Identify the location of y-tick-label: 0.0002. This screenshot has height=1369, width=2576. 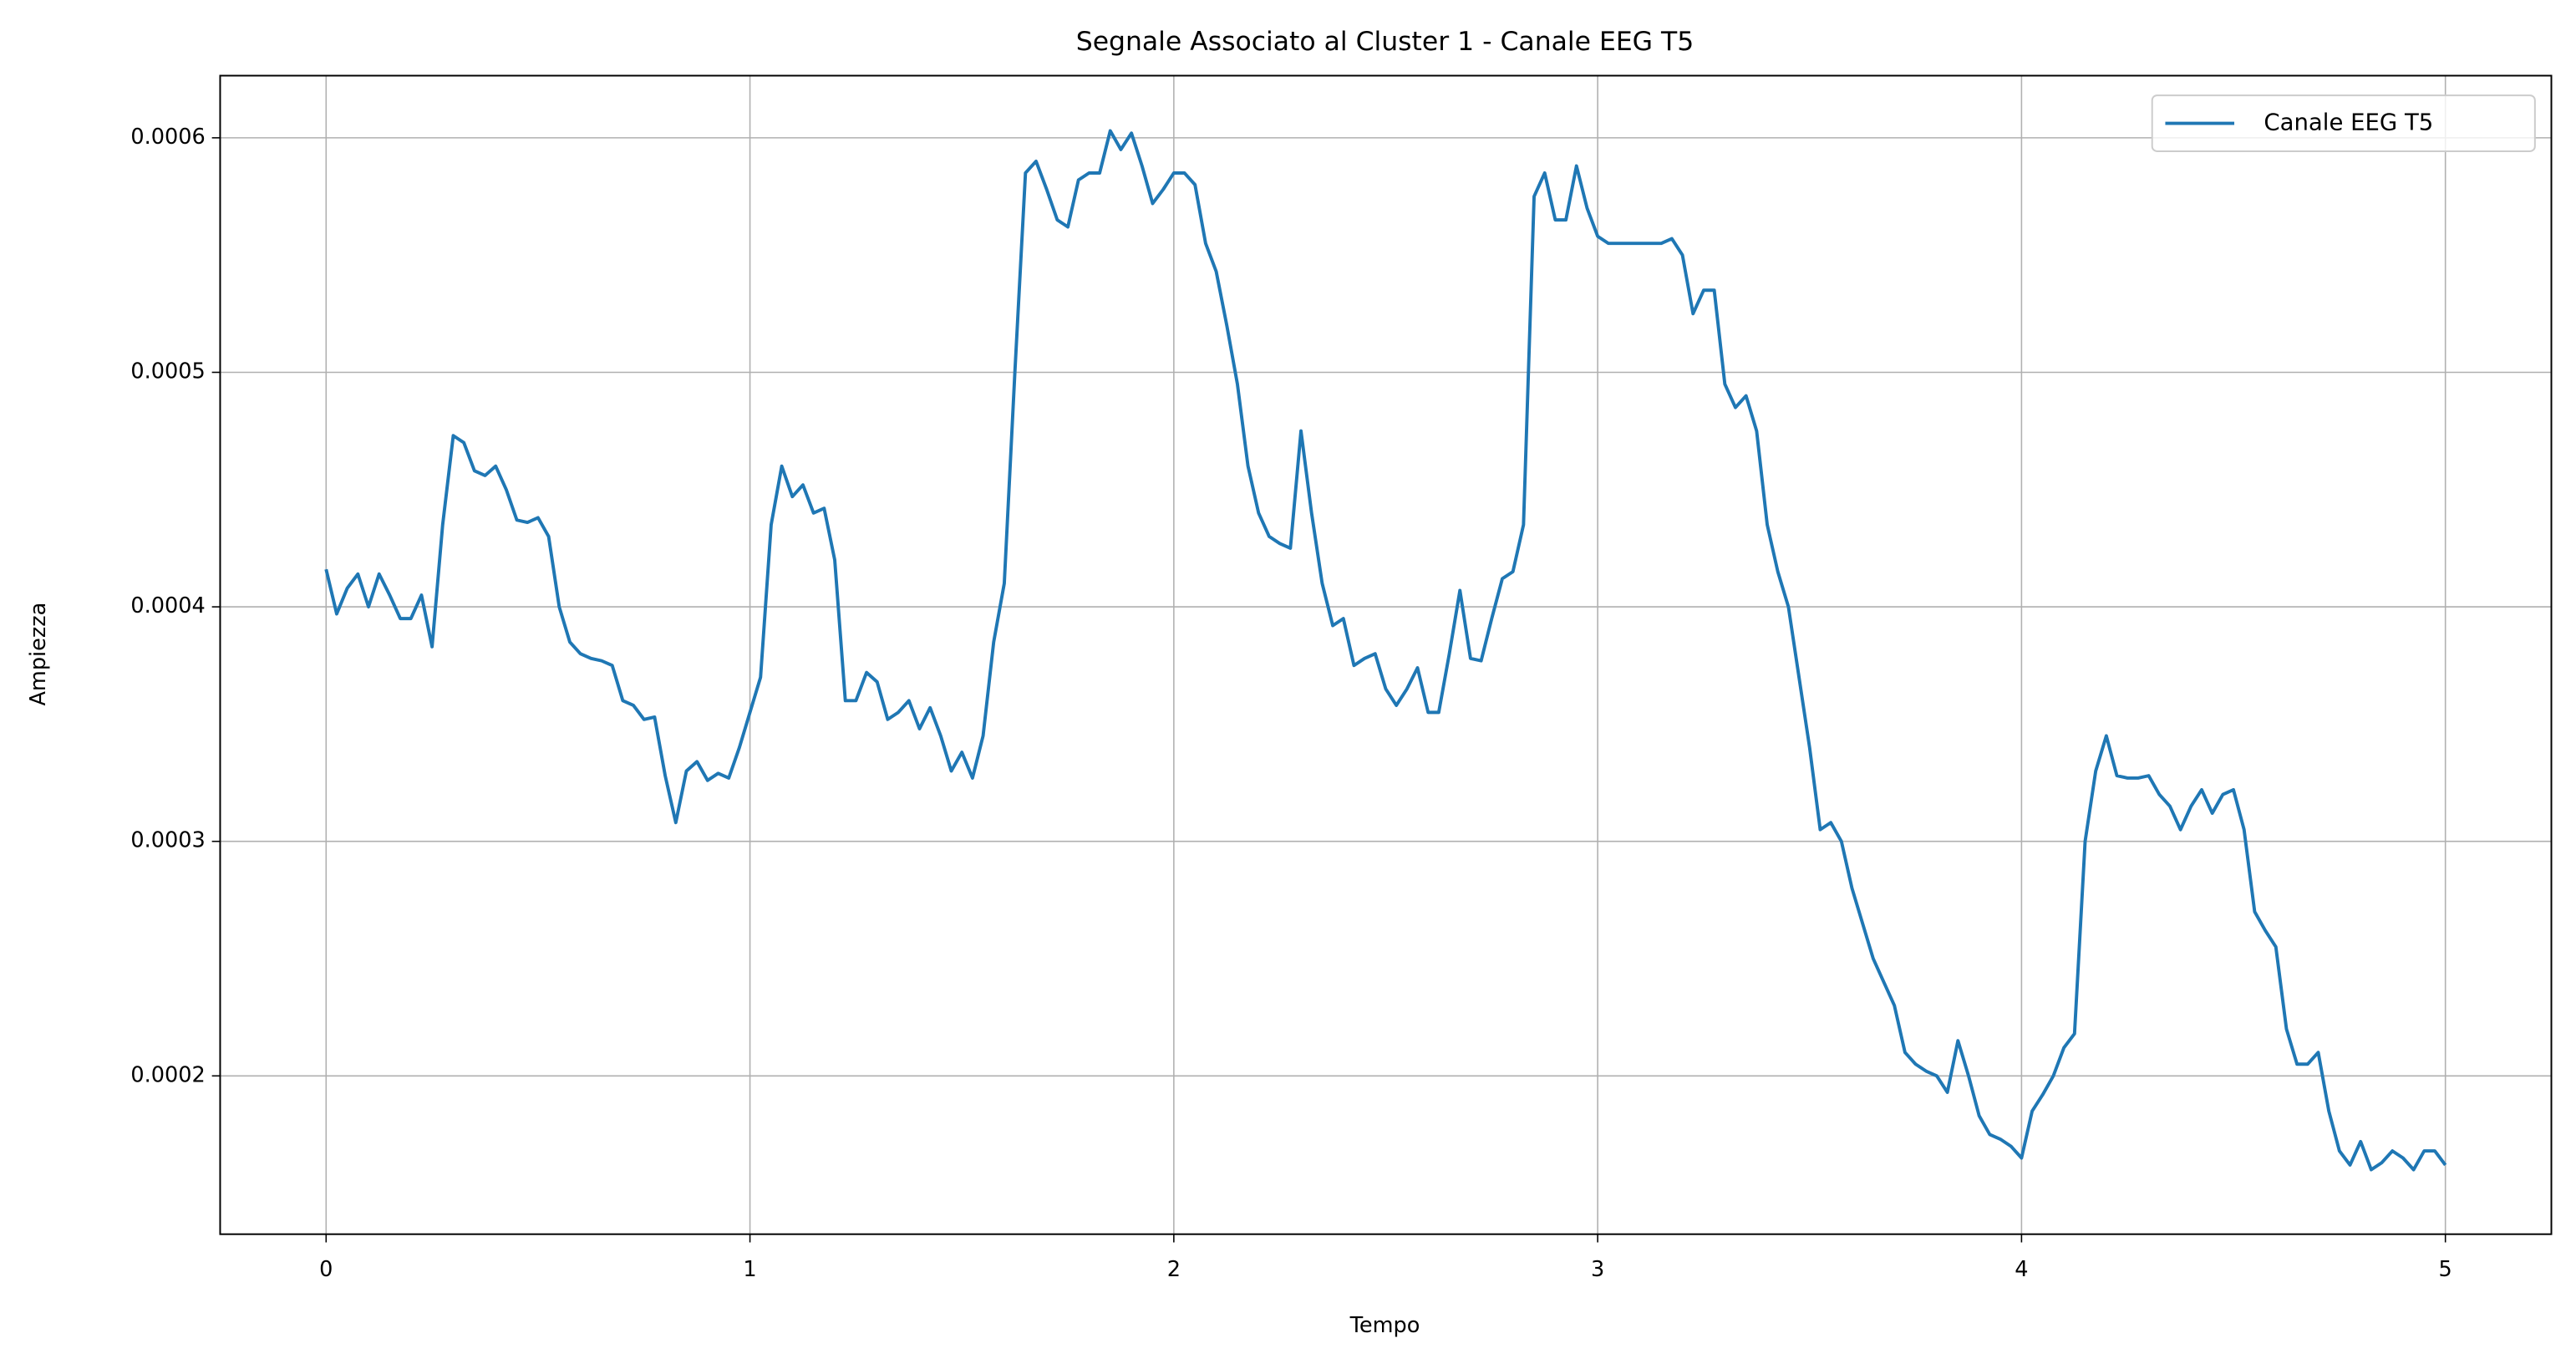
(167, 1075).